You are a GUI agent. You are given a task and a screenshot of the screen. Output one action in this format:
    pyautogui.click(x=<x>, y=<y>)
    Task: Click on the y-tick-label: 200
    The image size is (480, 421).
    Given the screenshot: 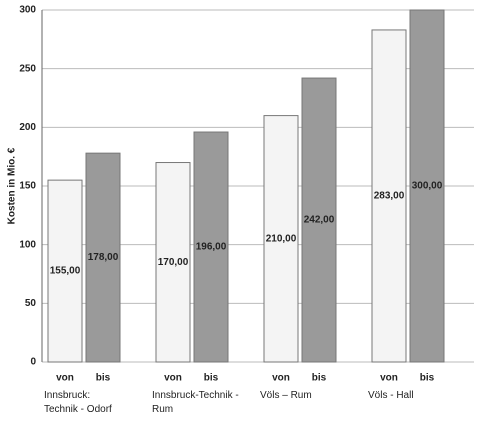 What is the action you would take?
    pyautogui.click(x=27, y=127)
    